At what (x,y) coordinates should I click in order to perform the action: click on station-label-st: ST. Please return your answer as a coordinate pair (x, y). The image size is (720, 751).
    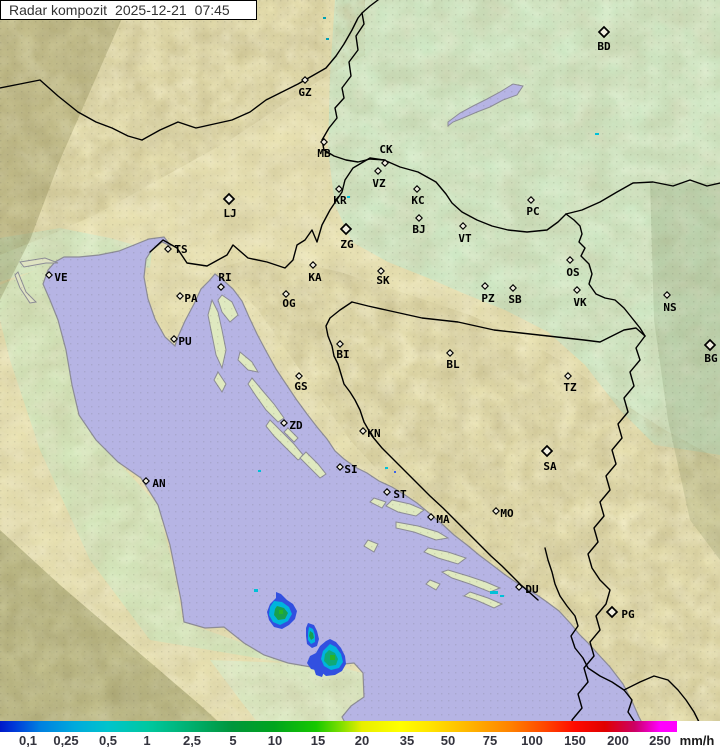
    Looking at the image, I should click on (400, 494).